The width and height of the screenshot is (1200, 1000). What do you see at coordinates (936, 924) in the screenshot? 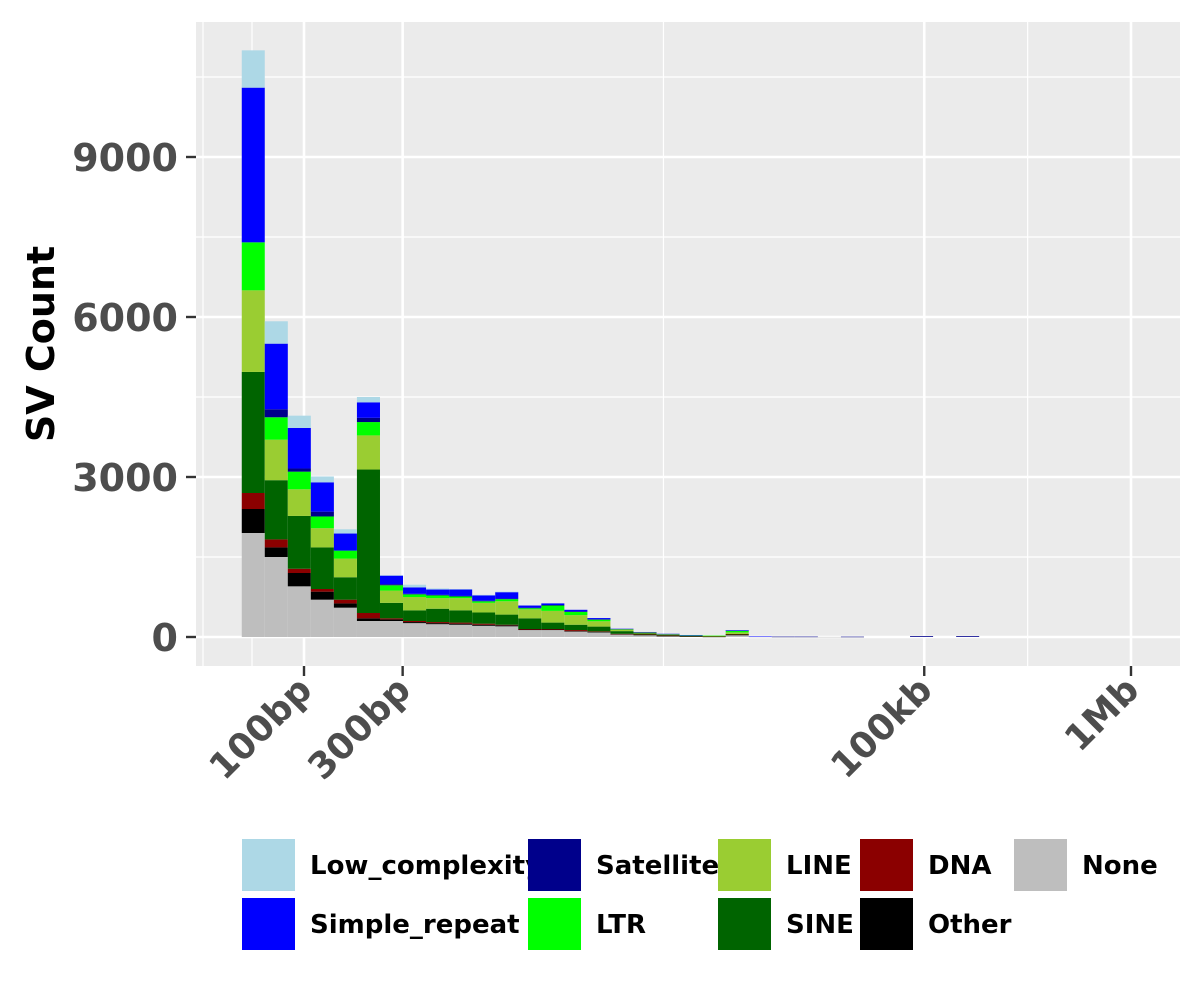
I see `legend-item-other: Other` at bounding box center [936, 924].